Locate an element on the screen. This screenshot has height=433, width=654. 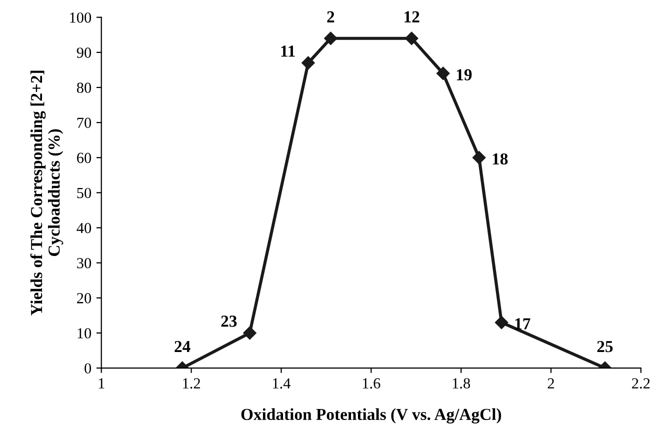
x-axis-title: Oxidation Potentials (V vs. Ag/AgCl) is located at coordinates (371, 416).